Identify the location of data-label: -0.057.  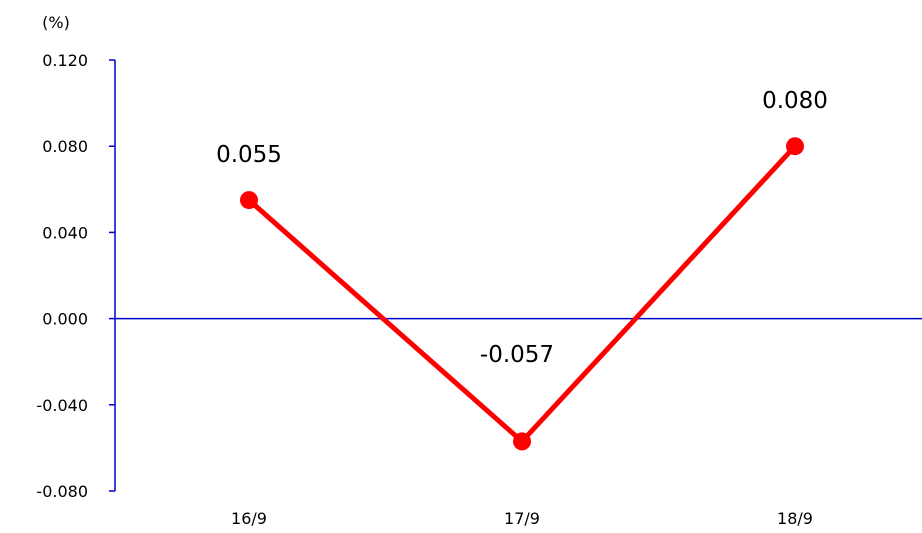
(517, 355).